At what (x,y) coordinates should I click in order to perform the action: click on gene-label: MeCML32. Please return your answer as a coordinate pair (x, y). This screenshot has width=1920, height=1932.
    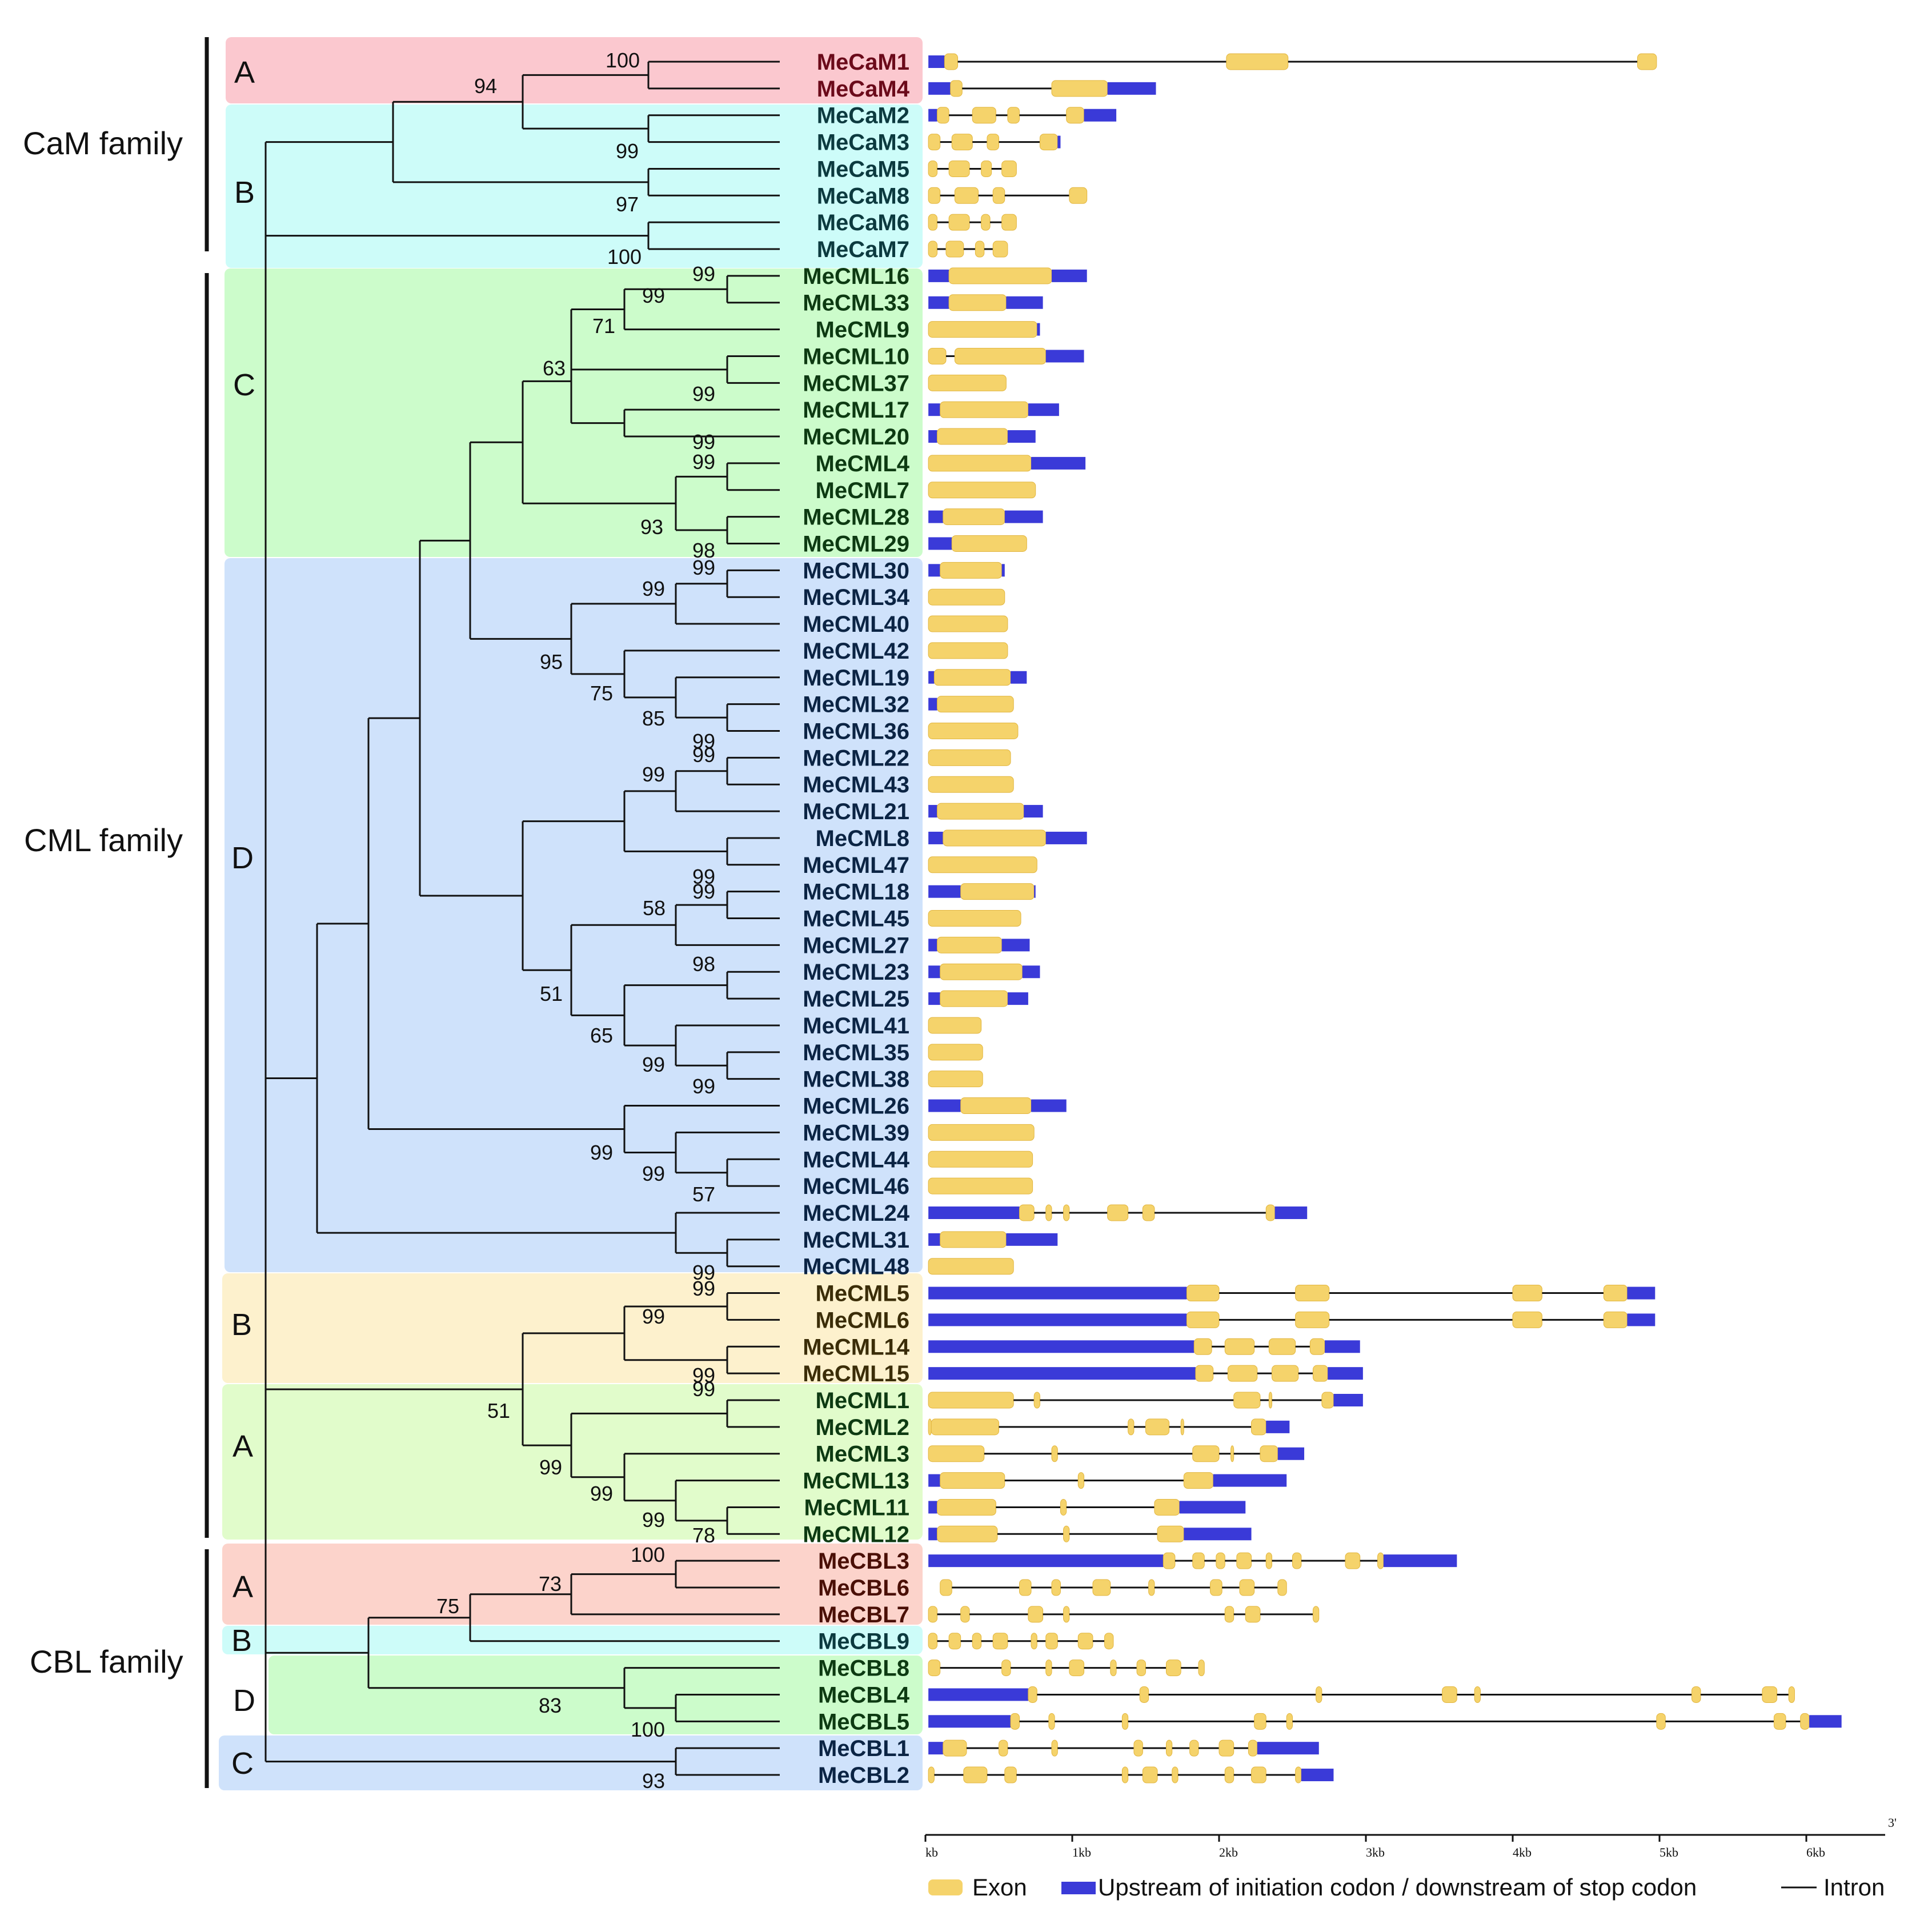
    Looking at the image, I should click on (856, 705).